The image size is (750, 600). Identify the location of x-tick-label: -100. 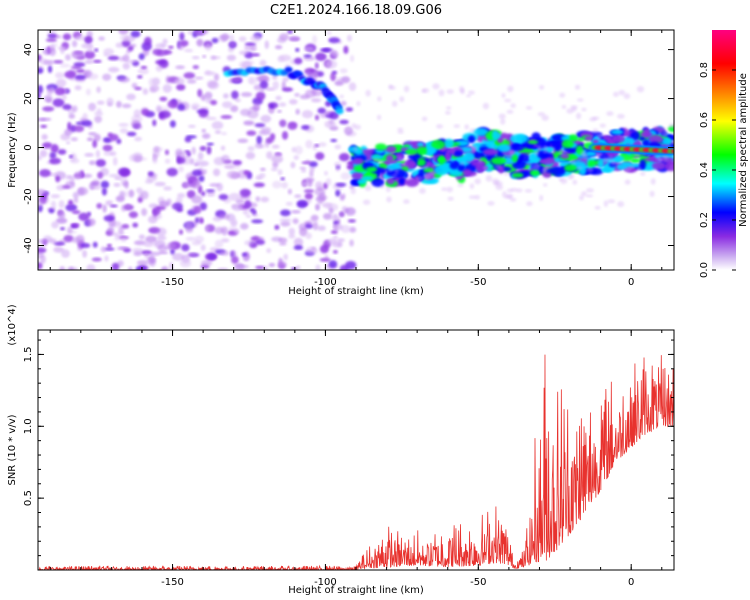
(325, 582).